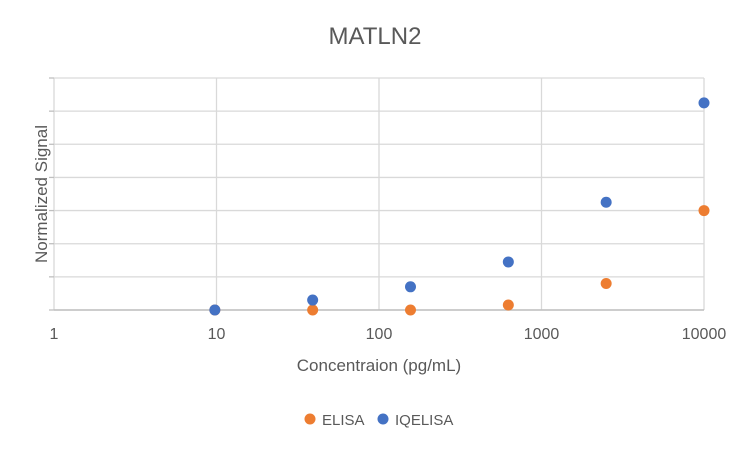 Image resolution: width=750 pixels, height=450 pixels. I want to click on x-tick-labels: 1 10 100 1000 10000, so click(388, 334).